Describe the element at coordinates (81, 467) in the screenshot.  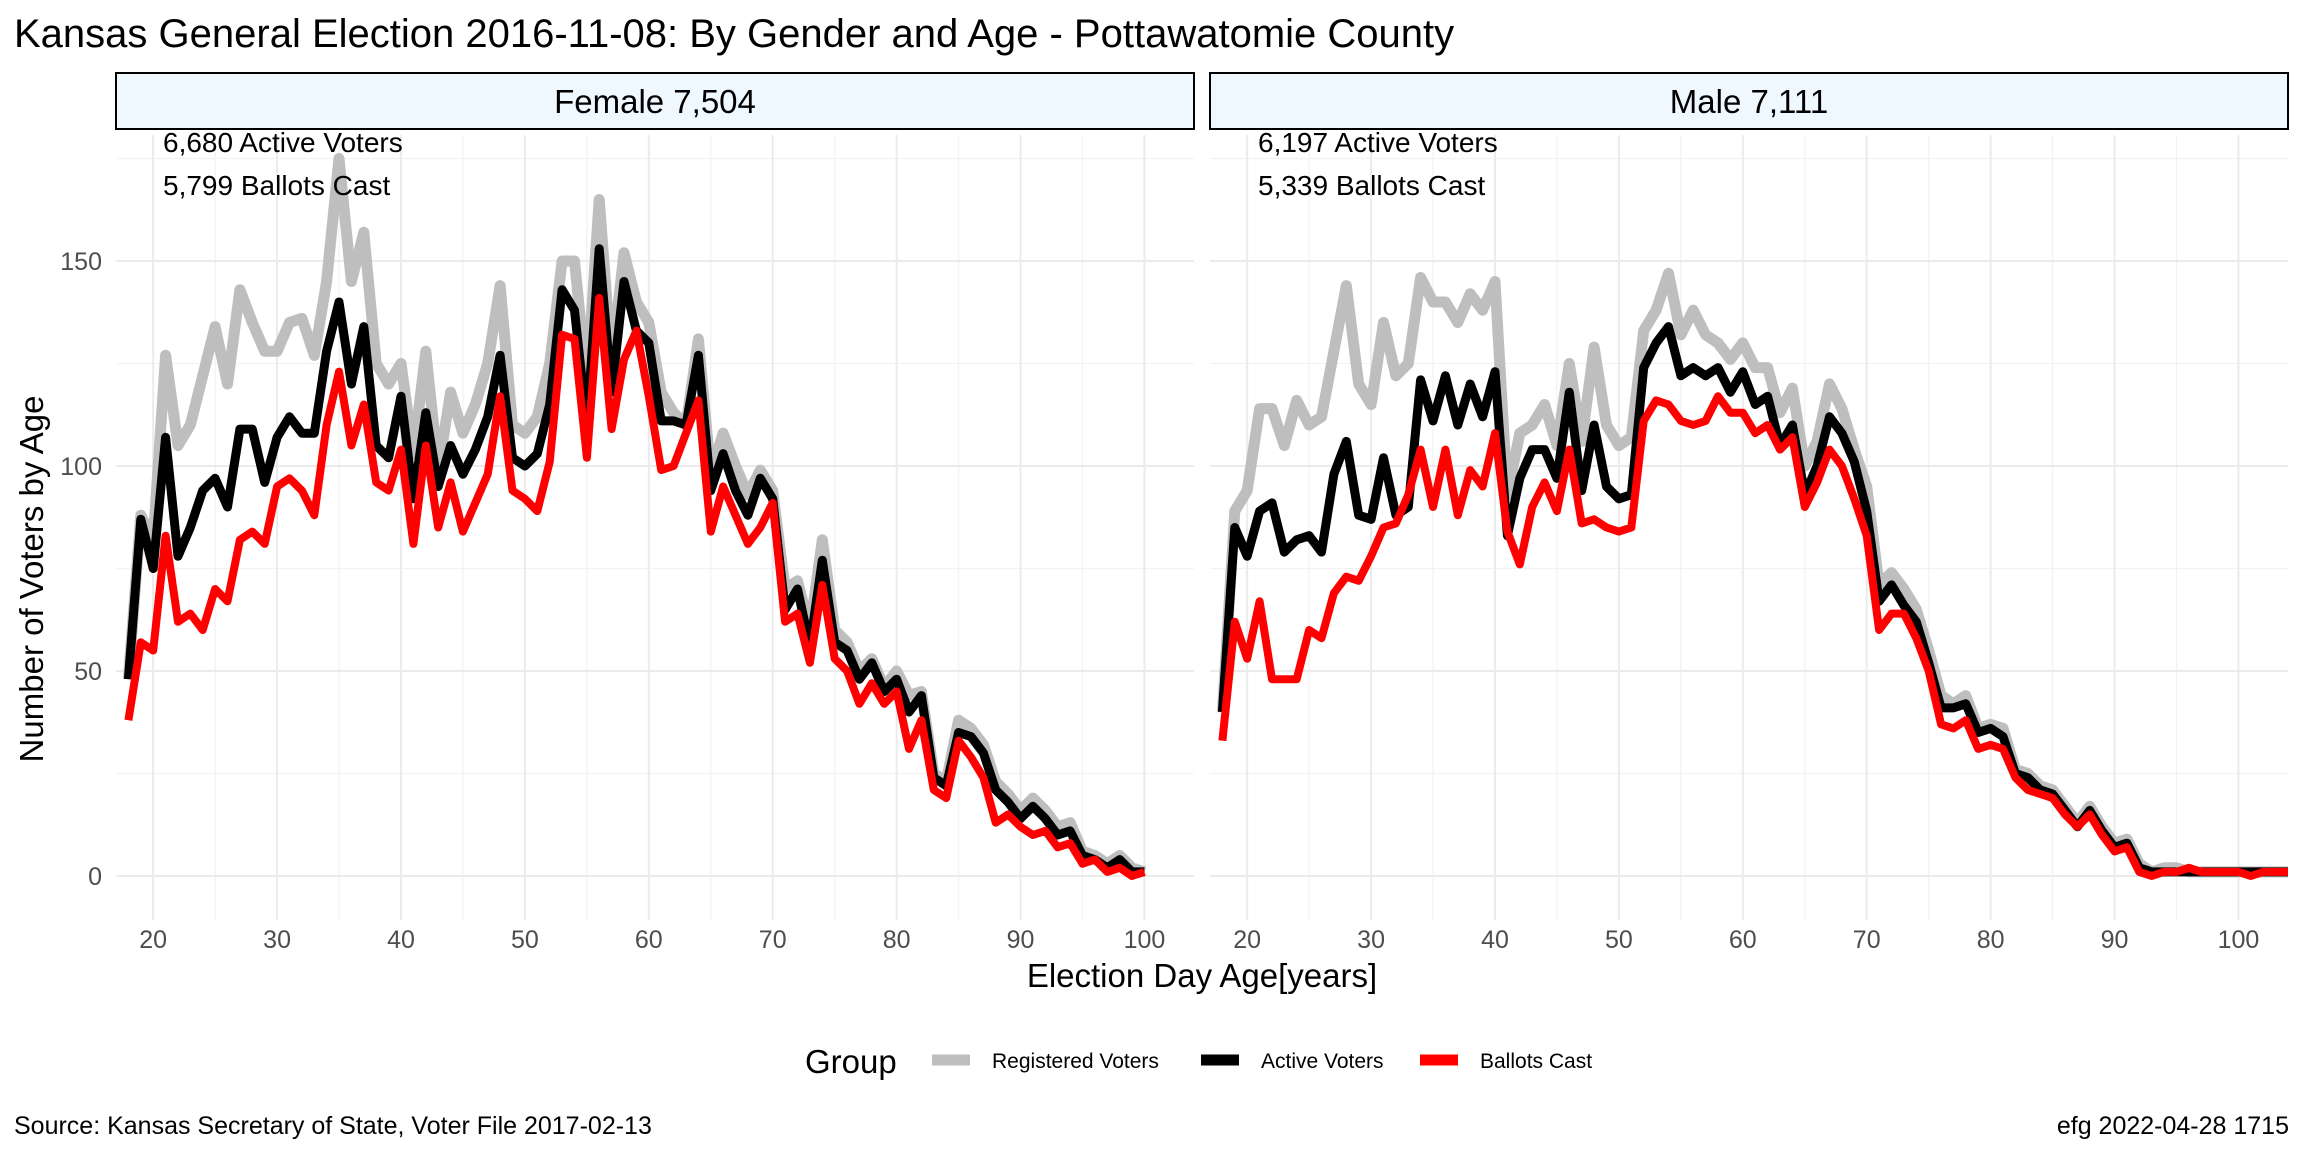
I see `y-tick-label: 100` at that location.